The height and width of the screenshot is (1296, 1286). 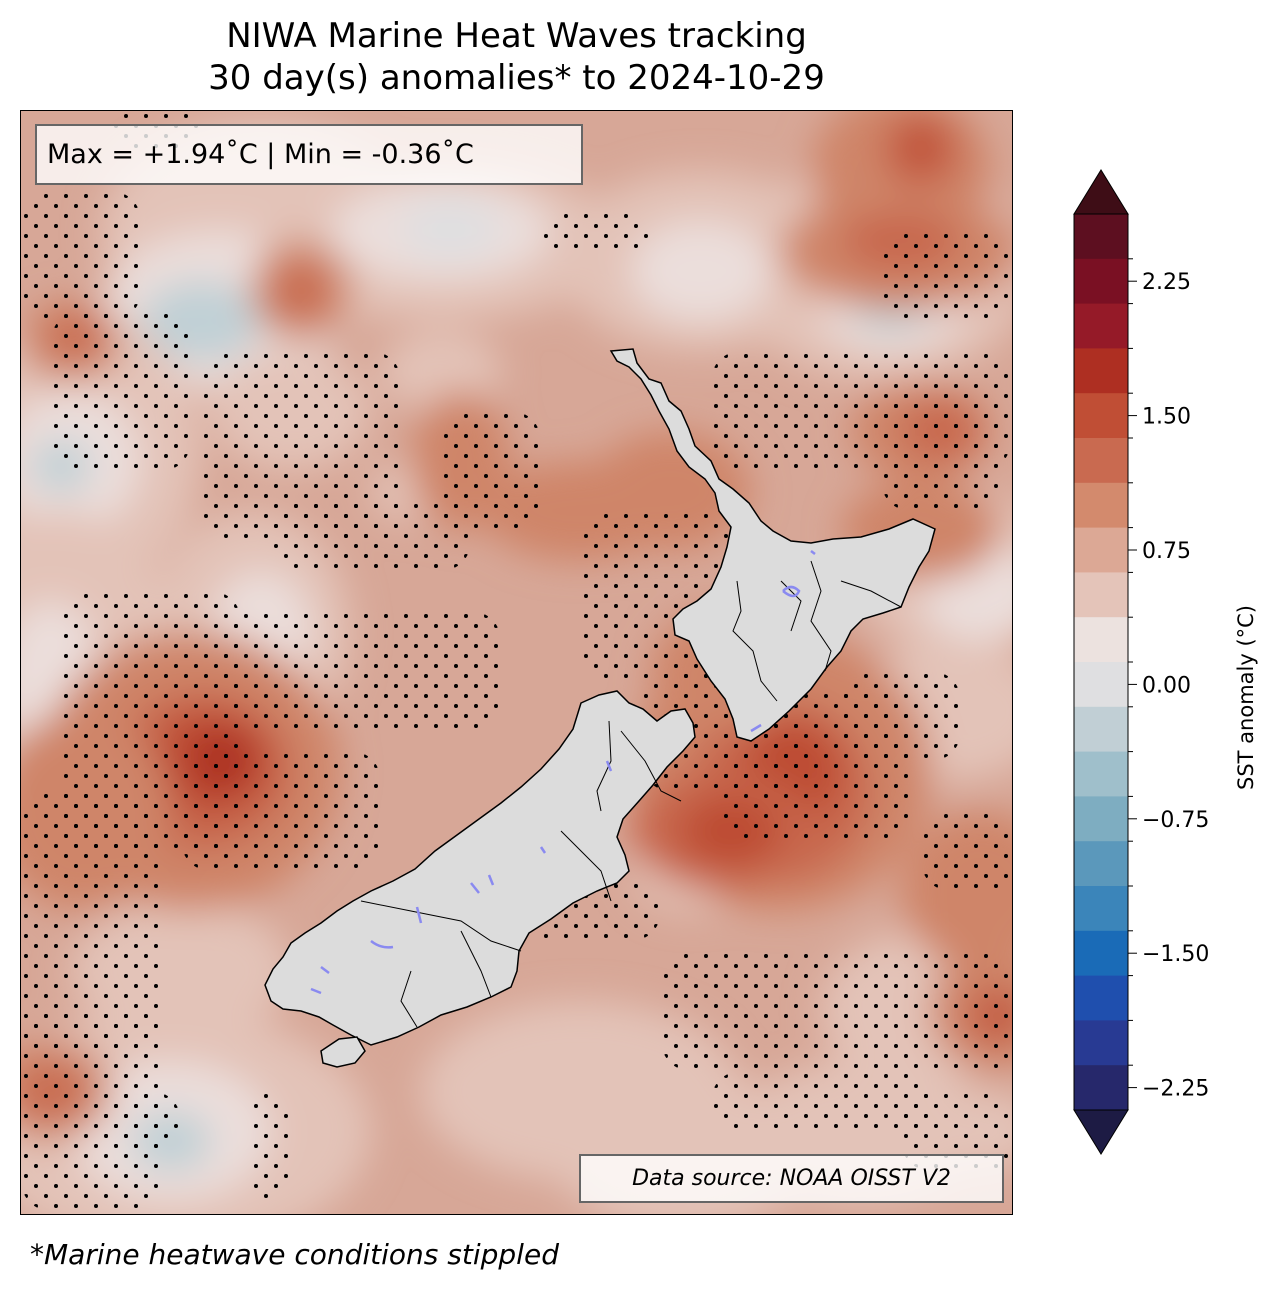 What do you see at coordinates (1166, 417) in the screenshot?
I see `colorbar-tick-label: 1.50` at bounding box center [1166, 417].